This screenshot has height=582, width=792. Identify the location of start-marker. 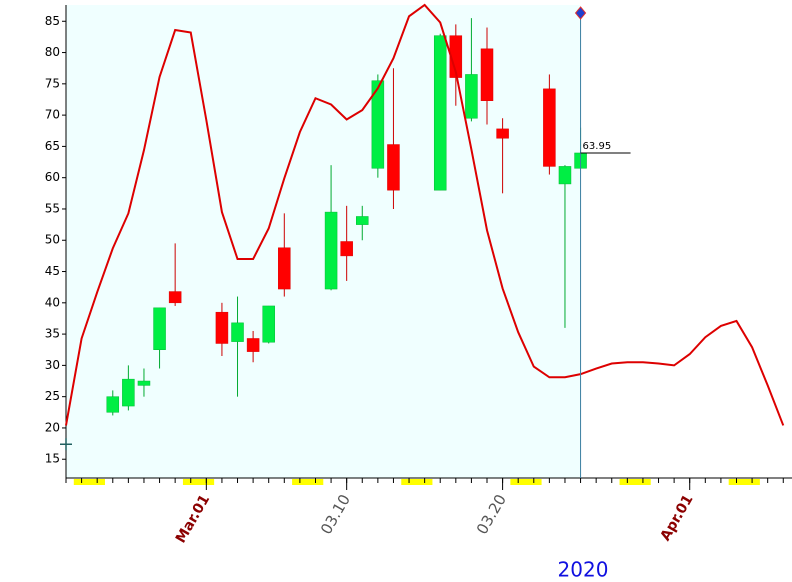
(66, 444).